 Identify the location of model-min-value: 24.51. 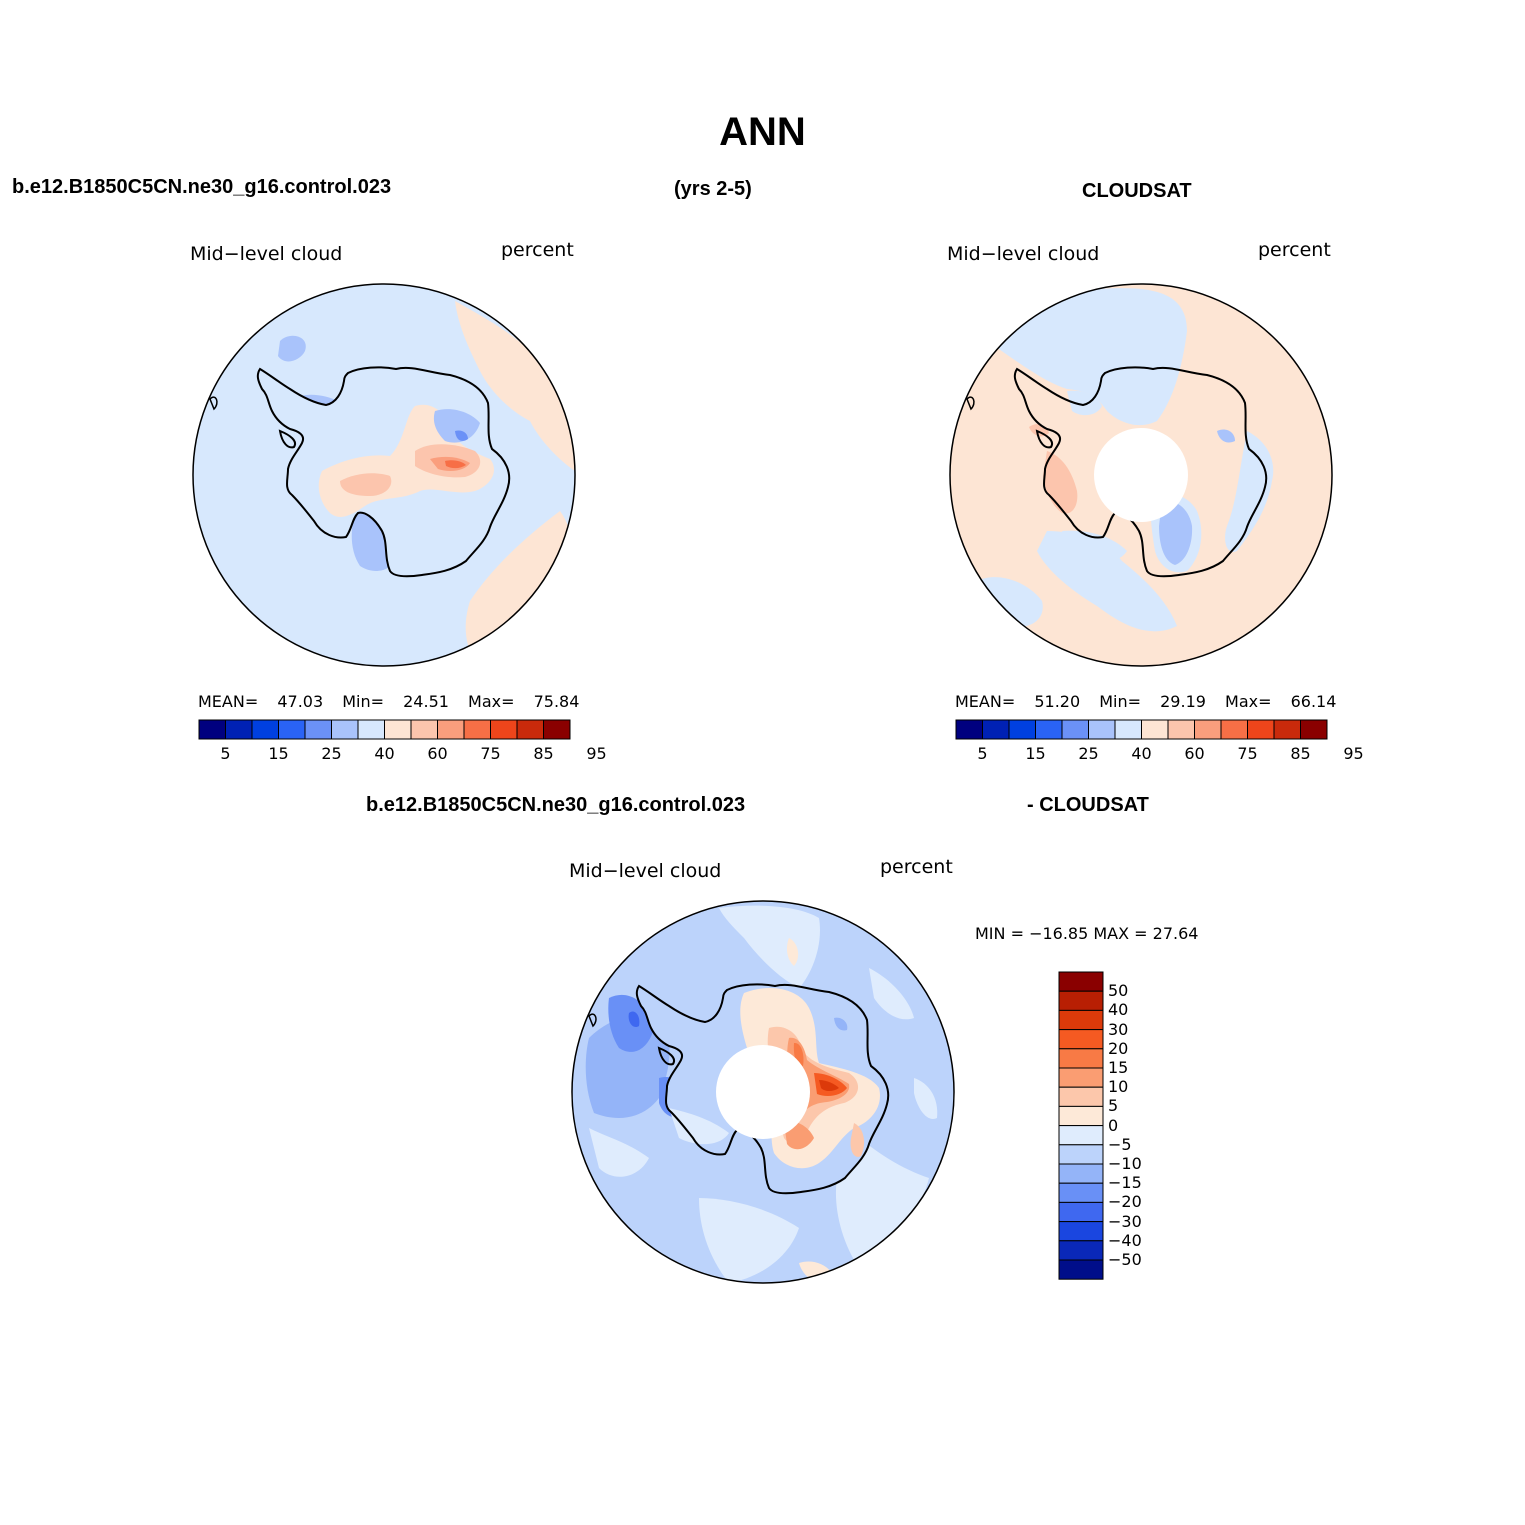
(426, 701).